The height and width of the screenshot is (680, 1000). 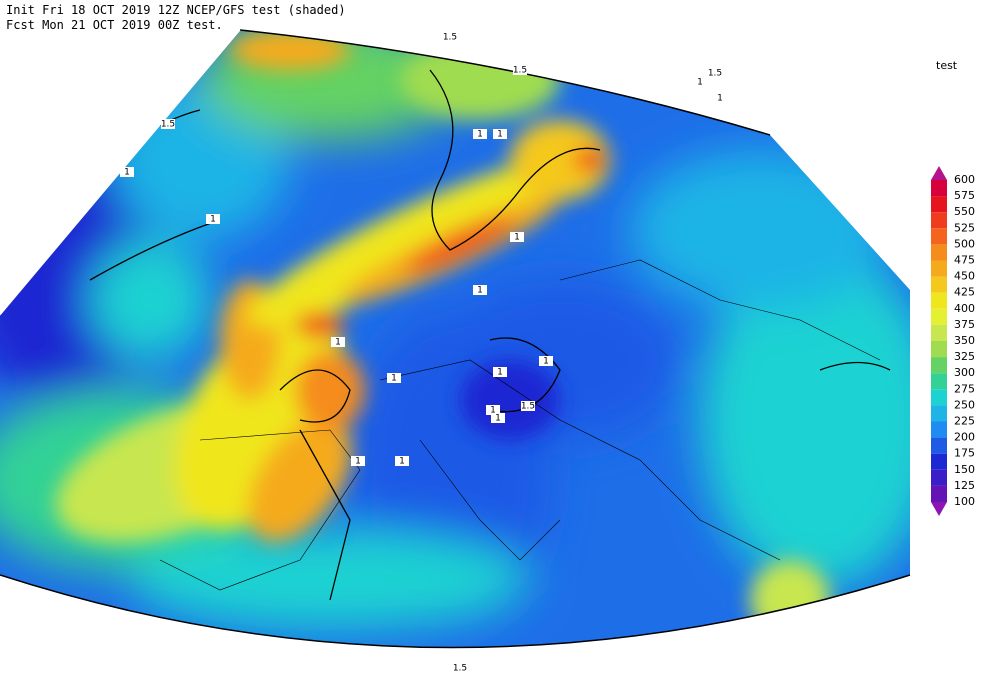 I want to click on legend-label: 400, so click(x=964, y=308).